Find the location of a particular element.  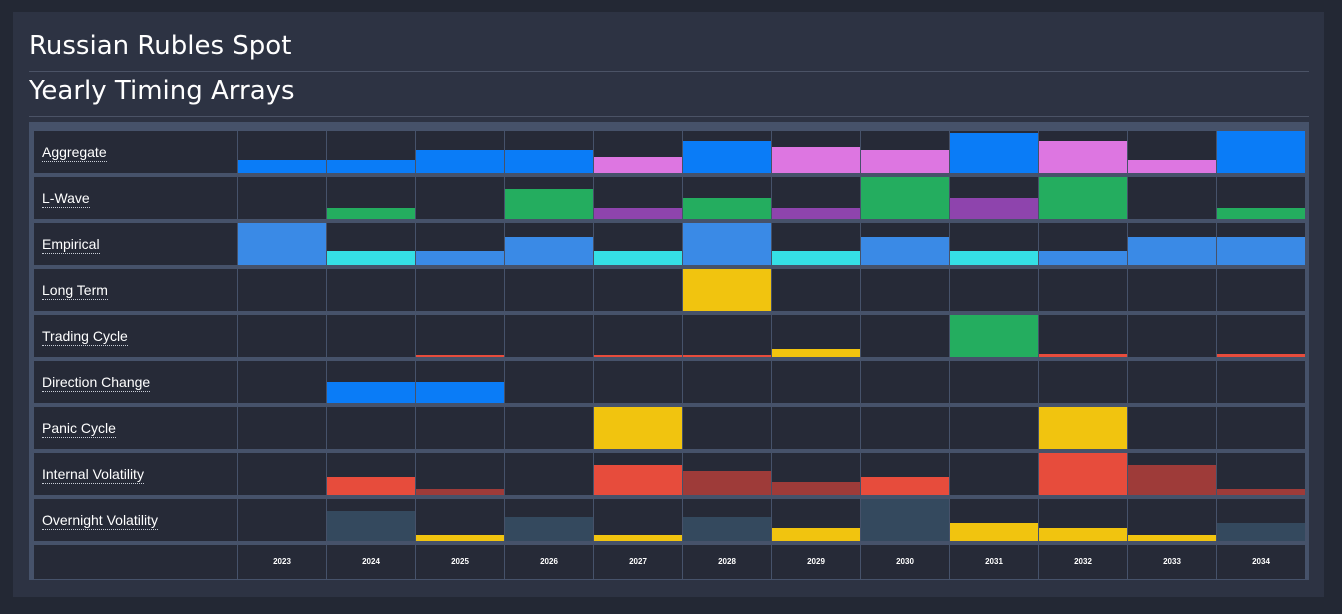

series-label: Overnight Volatility is located at coordinates (100, 521).